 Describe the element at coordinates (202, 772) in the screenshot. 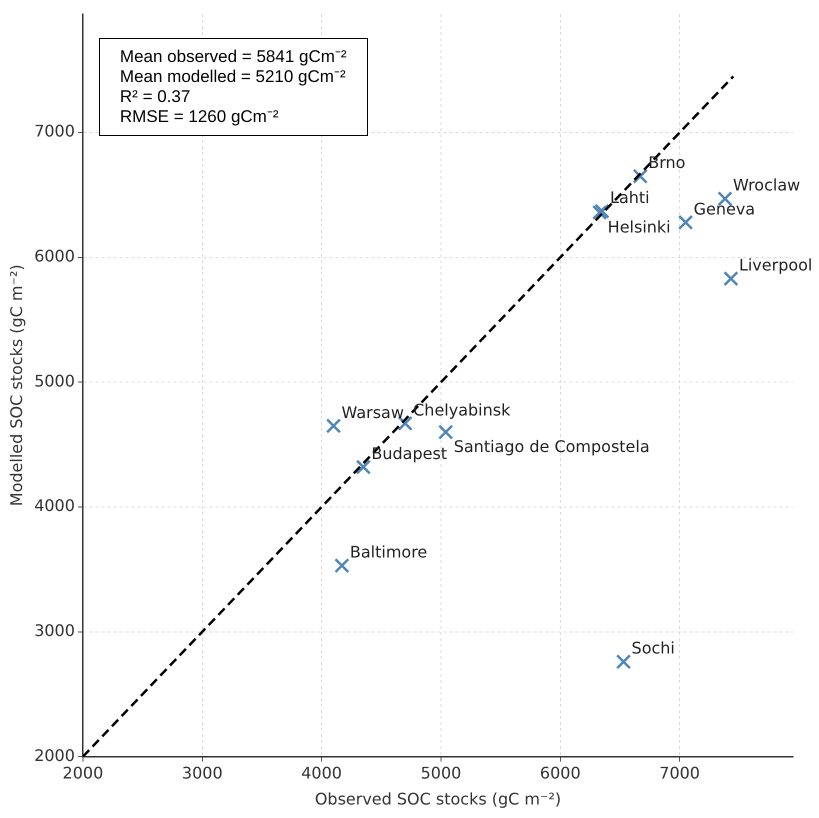

I see `x-tick-label: 3000` at that location.